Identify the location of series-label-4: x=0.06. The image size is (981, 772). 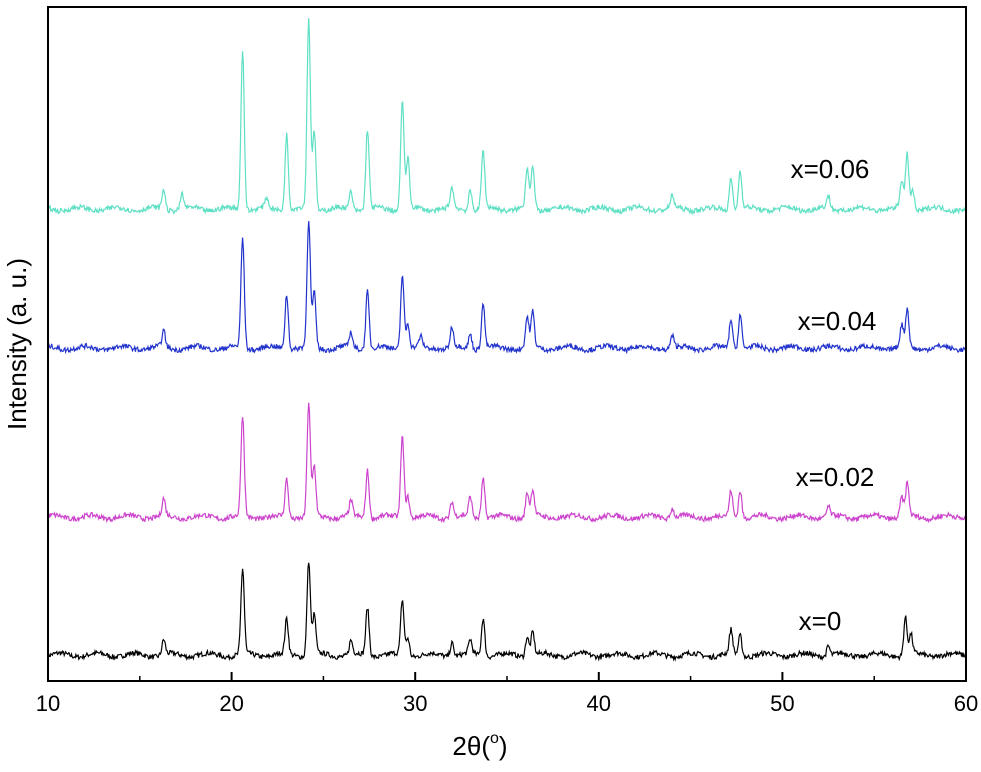
(830, 169).